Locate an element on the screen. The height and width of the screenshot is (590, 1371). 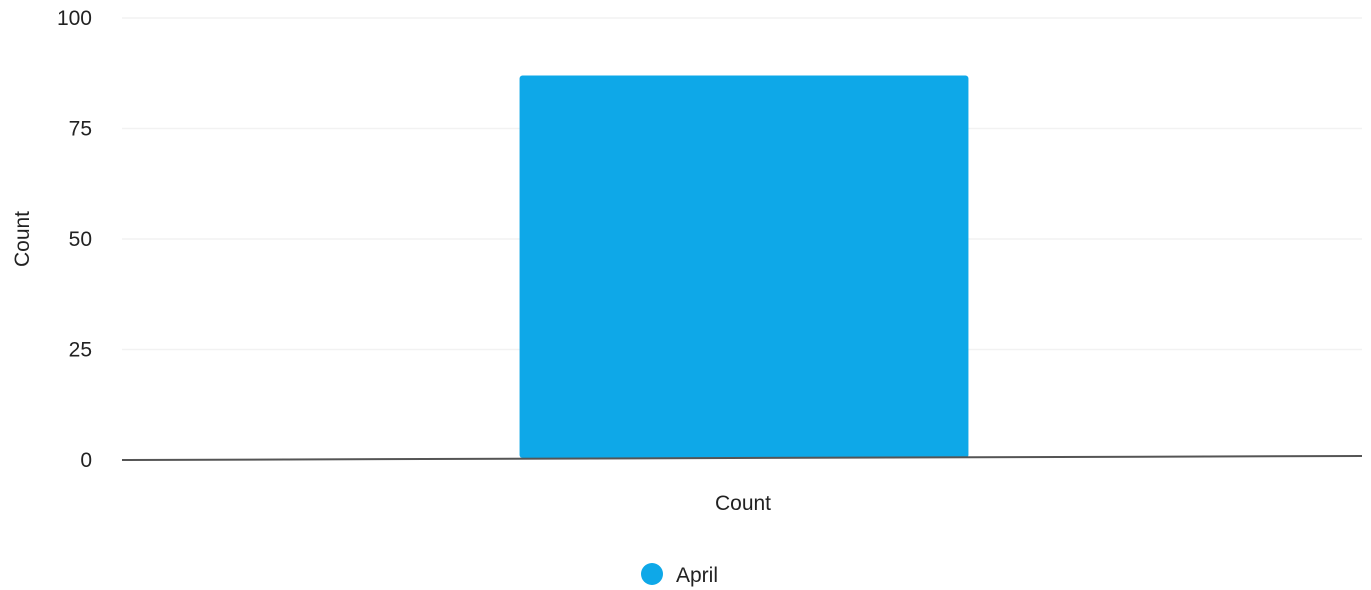
legend-marker-april is located at coordinates (652, 574).